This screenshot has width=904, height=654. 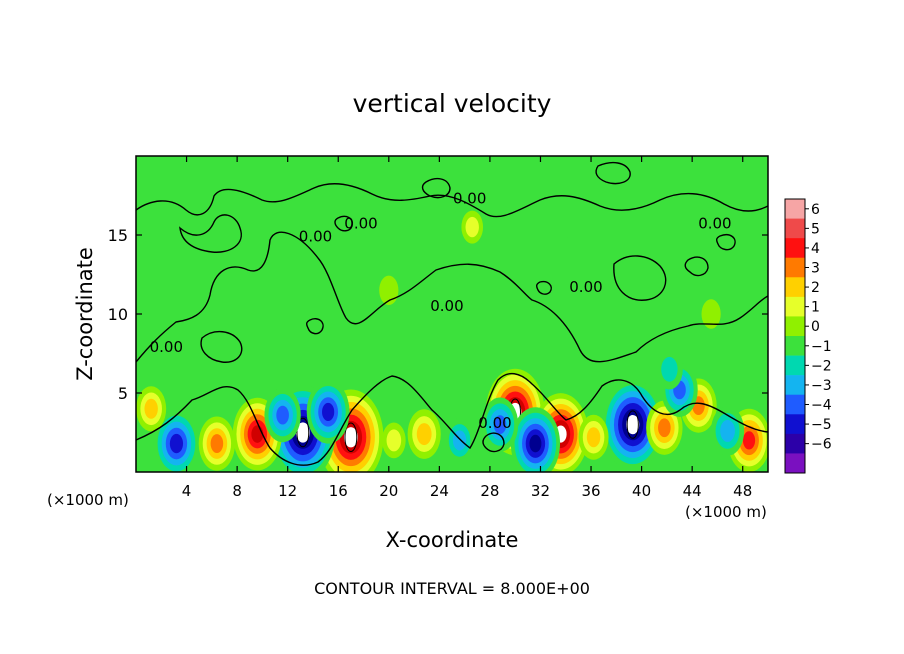 What do you see at coordinates (452, 103) in the screenshot?
I see `chart-title: vertical velocity` at bounding box center [452, 103].